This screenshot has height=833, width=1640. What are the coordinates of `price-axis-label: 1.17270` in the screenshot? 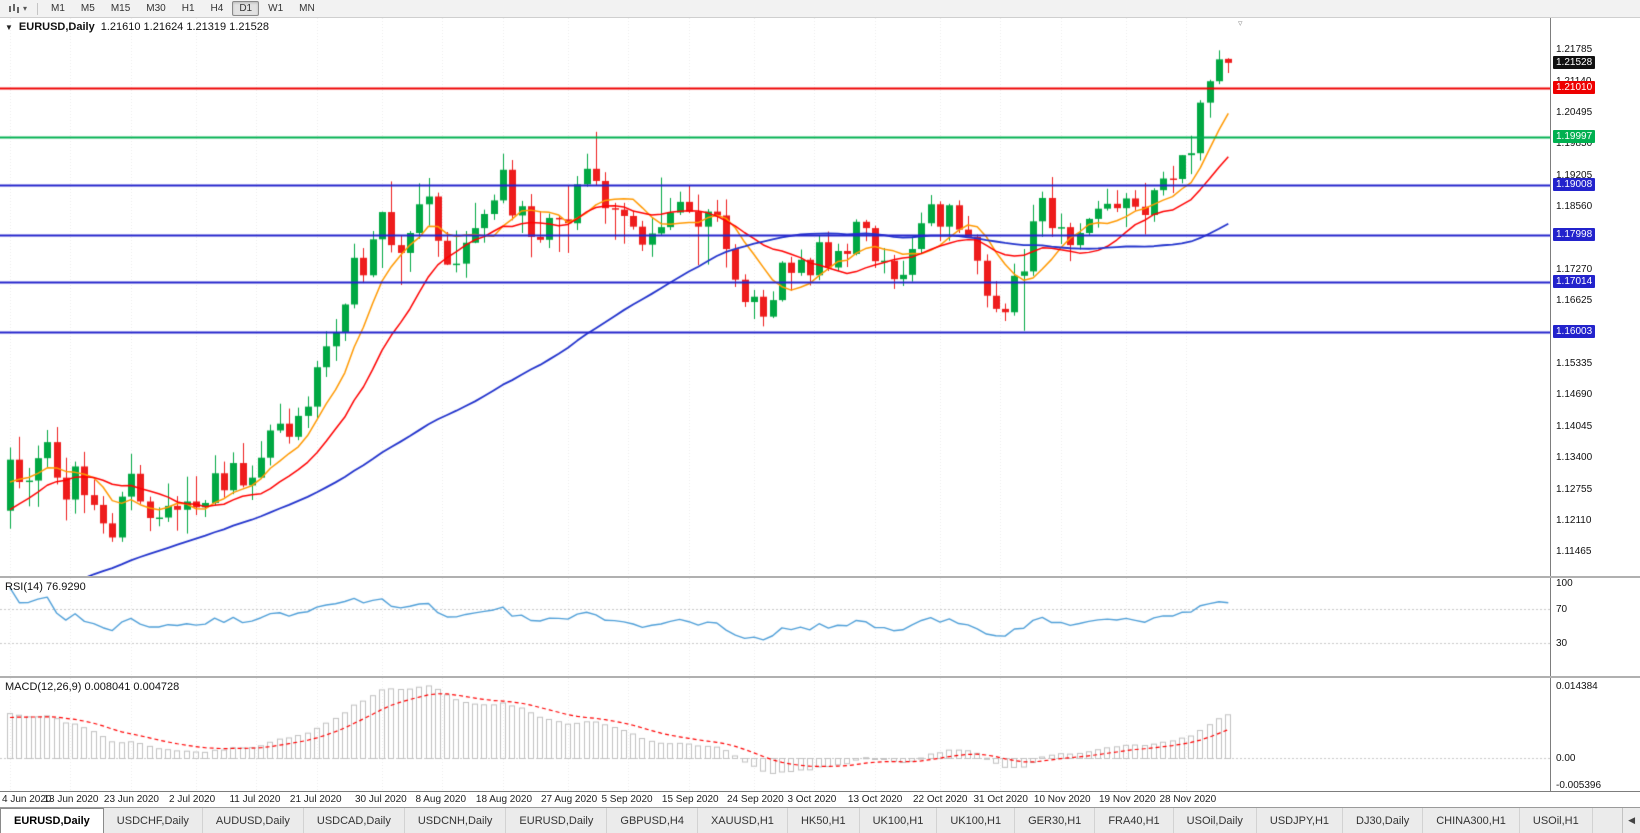 It's located at (1574, 269).